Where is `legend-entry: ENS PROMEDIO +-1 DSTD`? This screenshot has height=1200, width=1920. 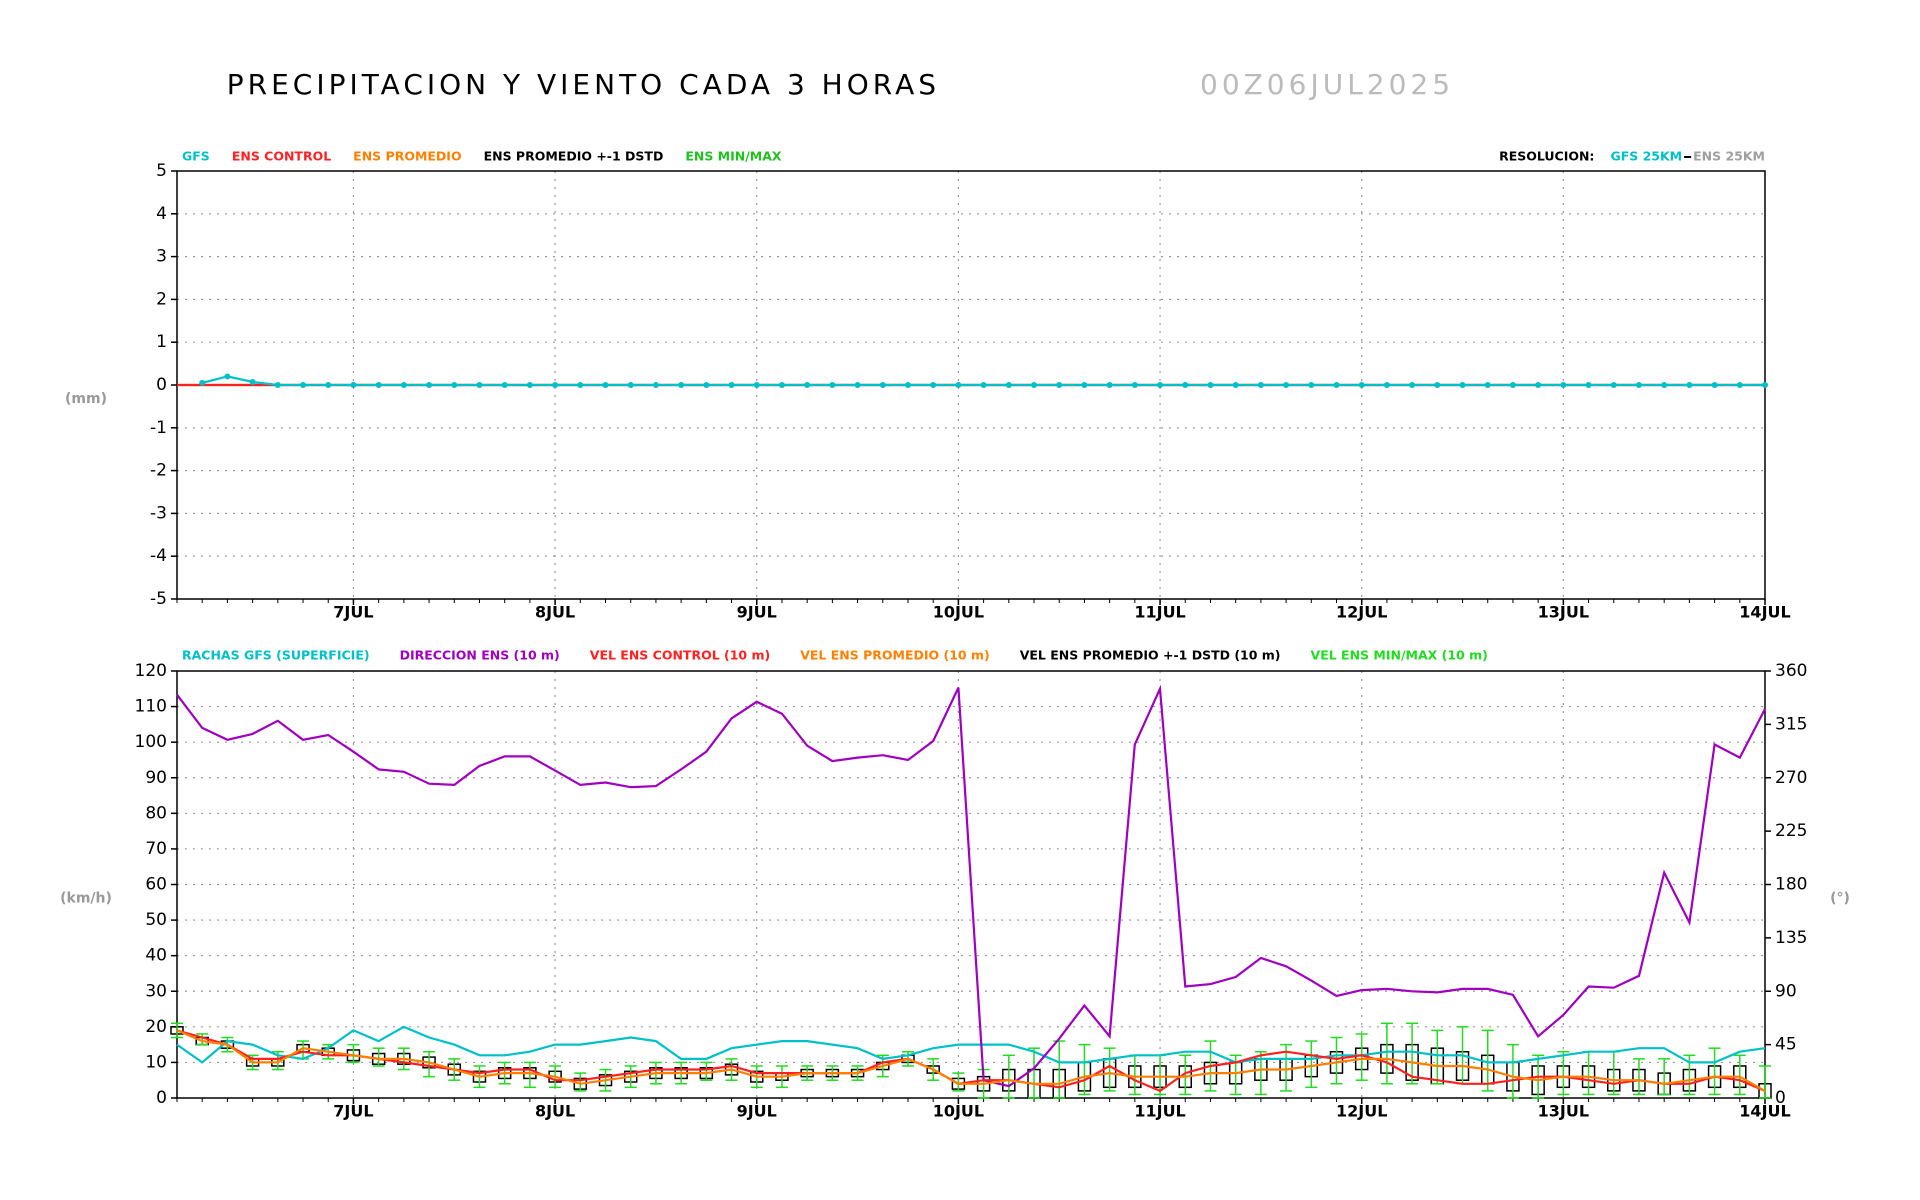
legend-entry: ENS PROMEDIO +-1 DSTD is located at coordinates (574, 156).